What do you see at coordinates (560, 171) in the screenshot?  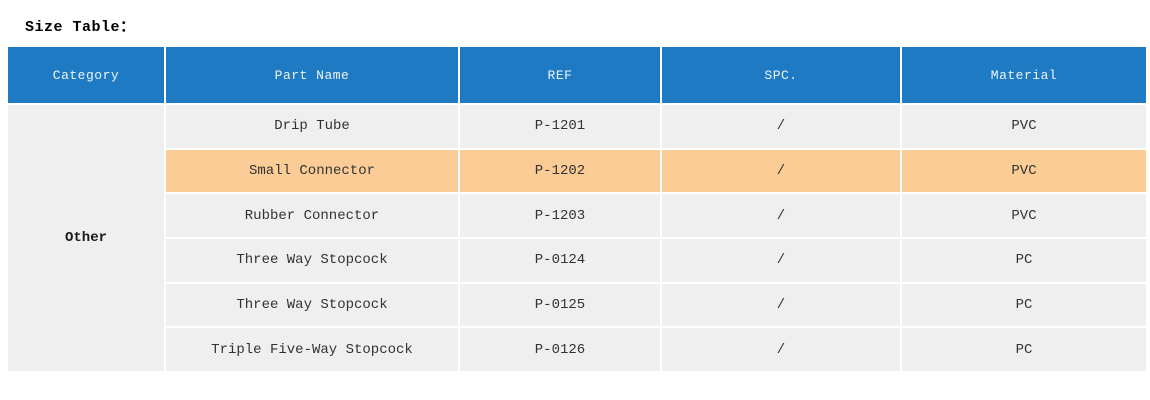 I see `cell-ref: P-1202` at bounding box center [560, 171].